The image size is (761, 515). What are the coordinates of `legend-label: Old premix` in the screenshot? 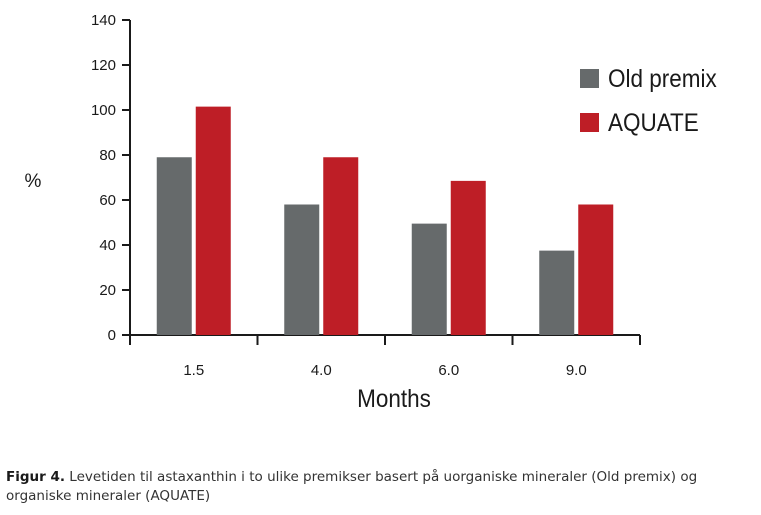 It's located at (662, 79).